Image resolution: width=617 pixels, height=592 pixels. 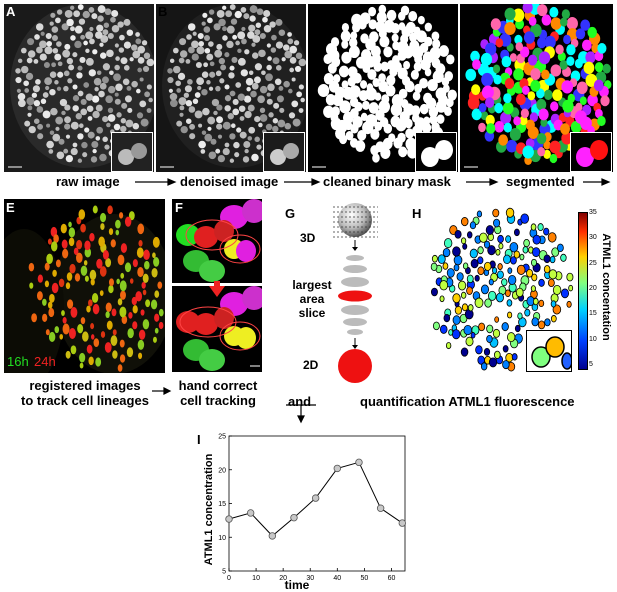 I want to click on panel-c-binary-mask, so click(x=383, y=88).